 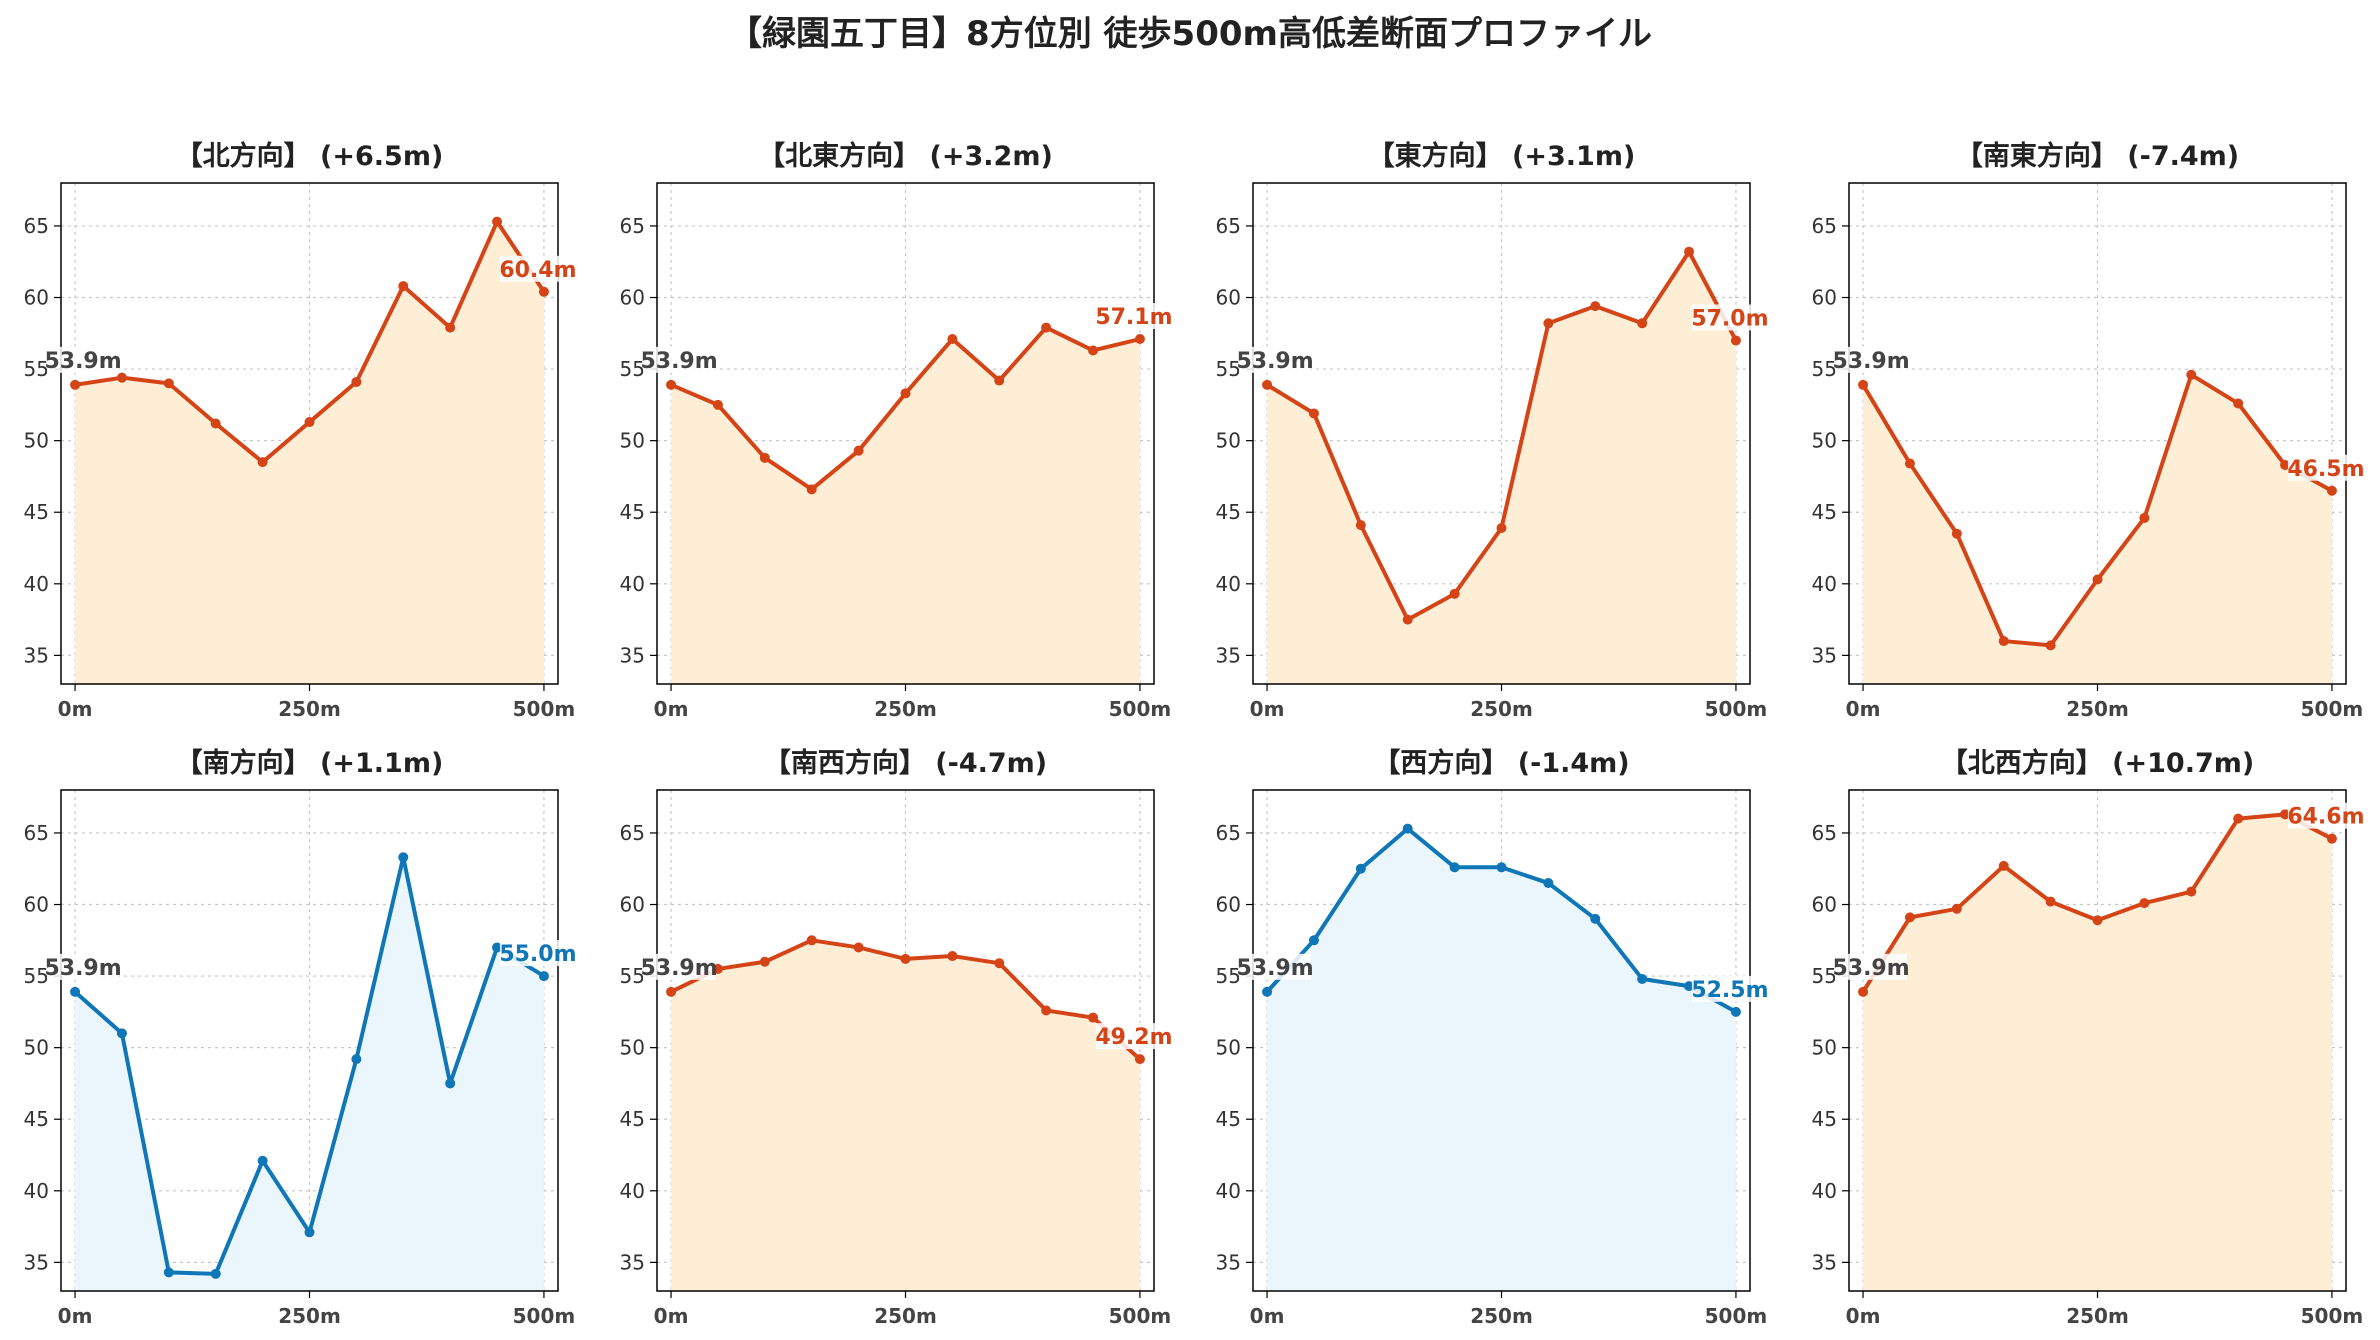 What do you see at coordinates (537, 270) in the screenshot?
I see `end-elevation-label: 60.4m` at bounding box center [537, 270].